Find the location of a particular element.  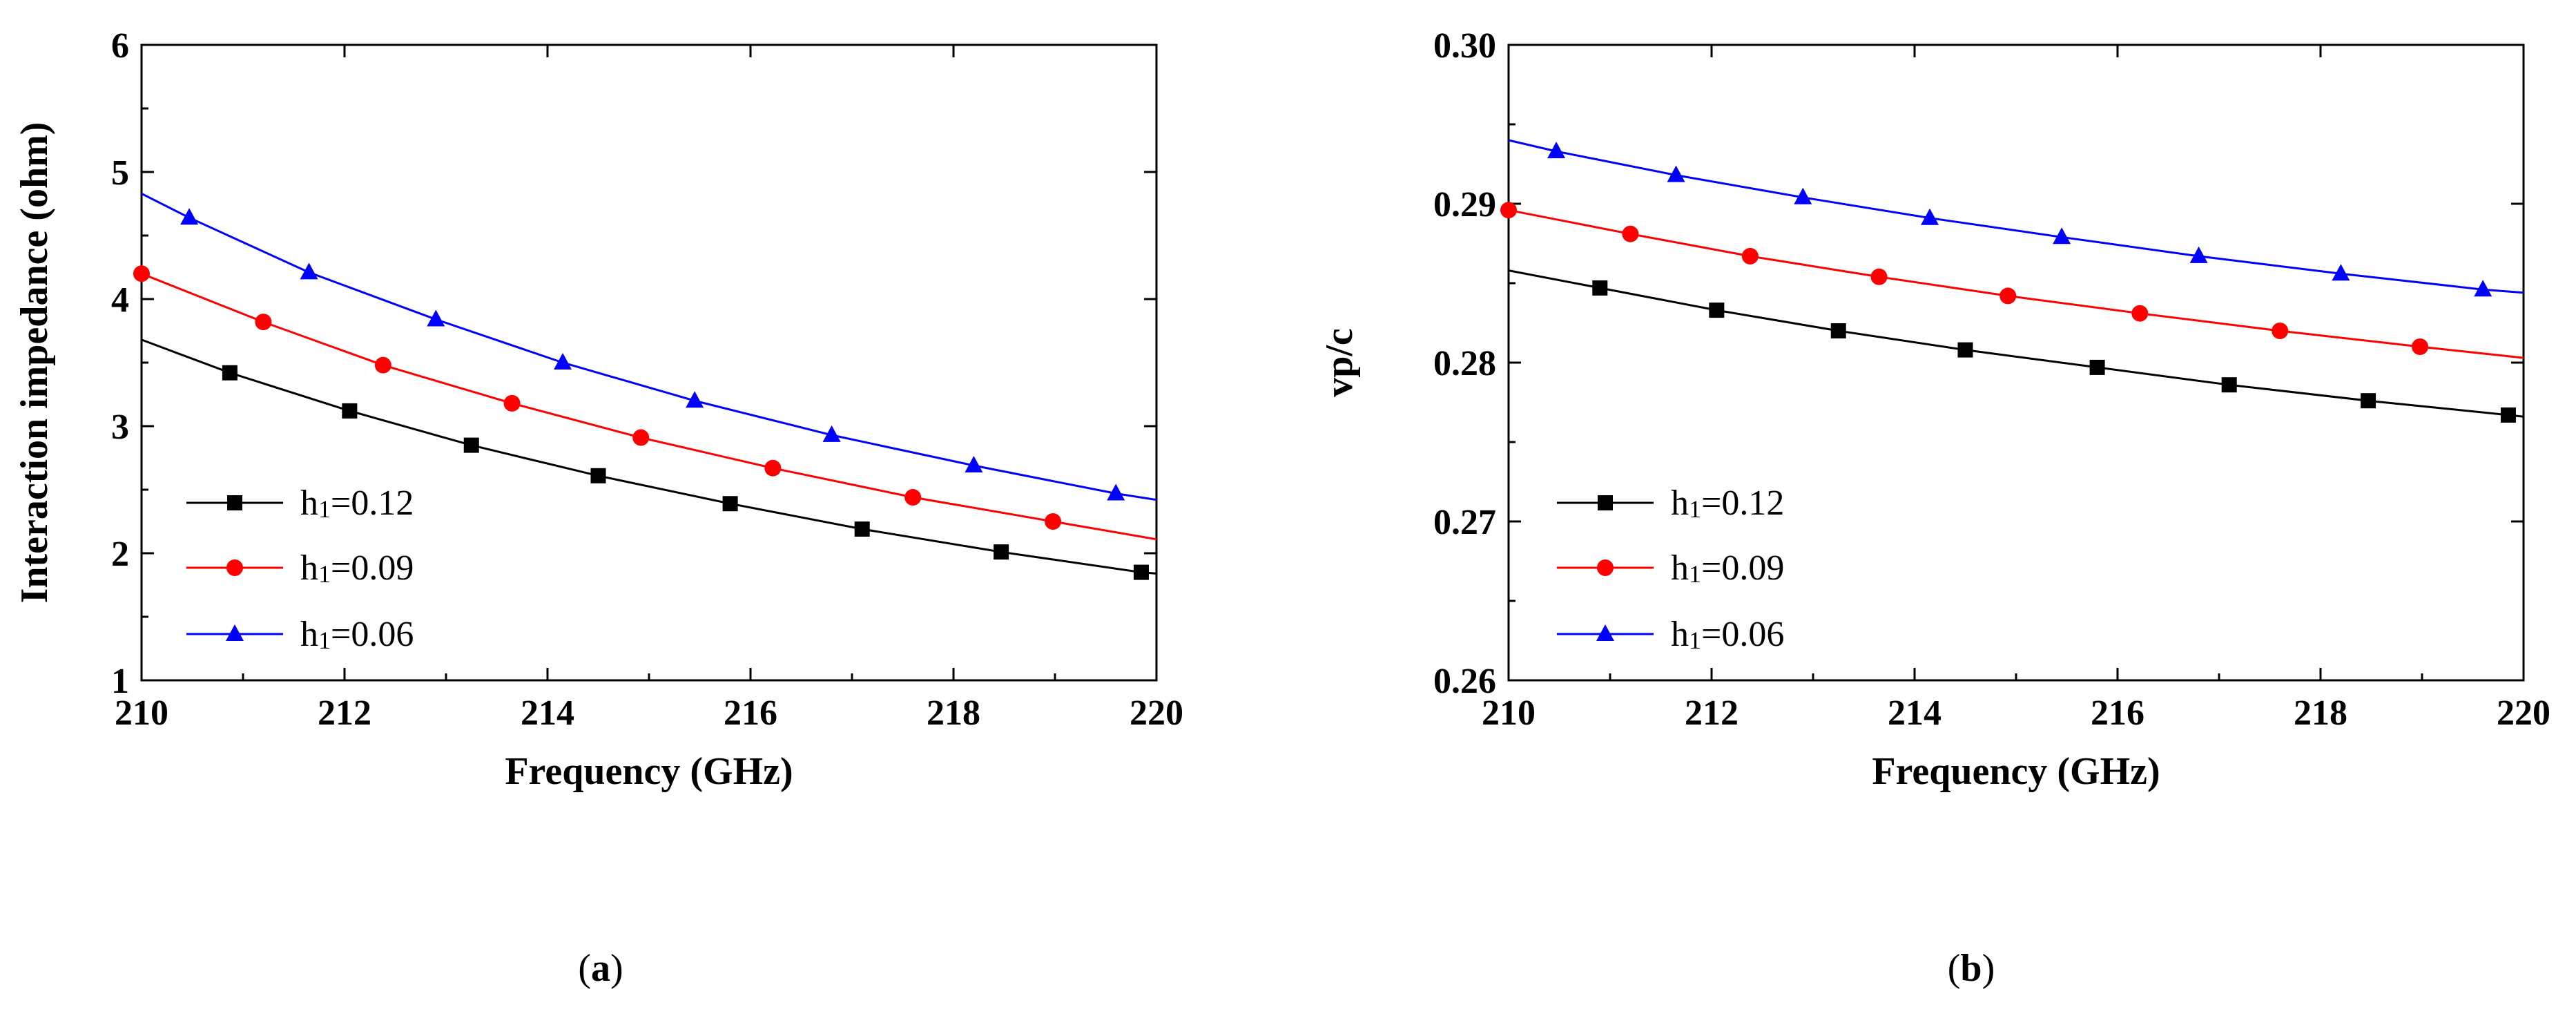

y-tick-label: 0.29 is located at coordinates (1464, 204).